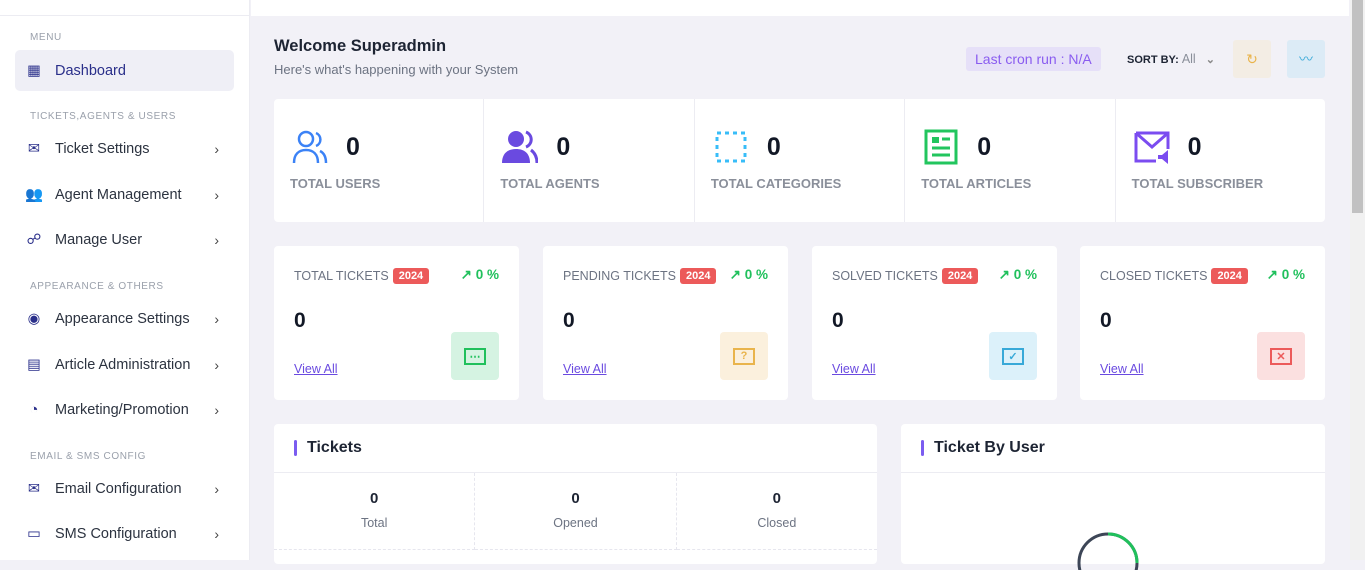 The height and width of the screenshot is (570, 1365). I want to click on ticket-type-icon: ⋯, so click(475, 356).